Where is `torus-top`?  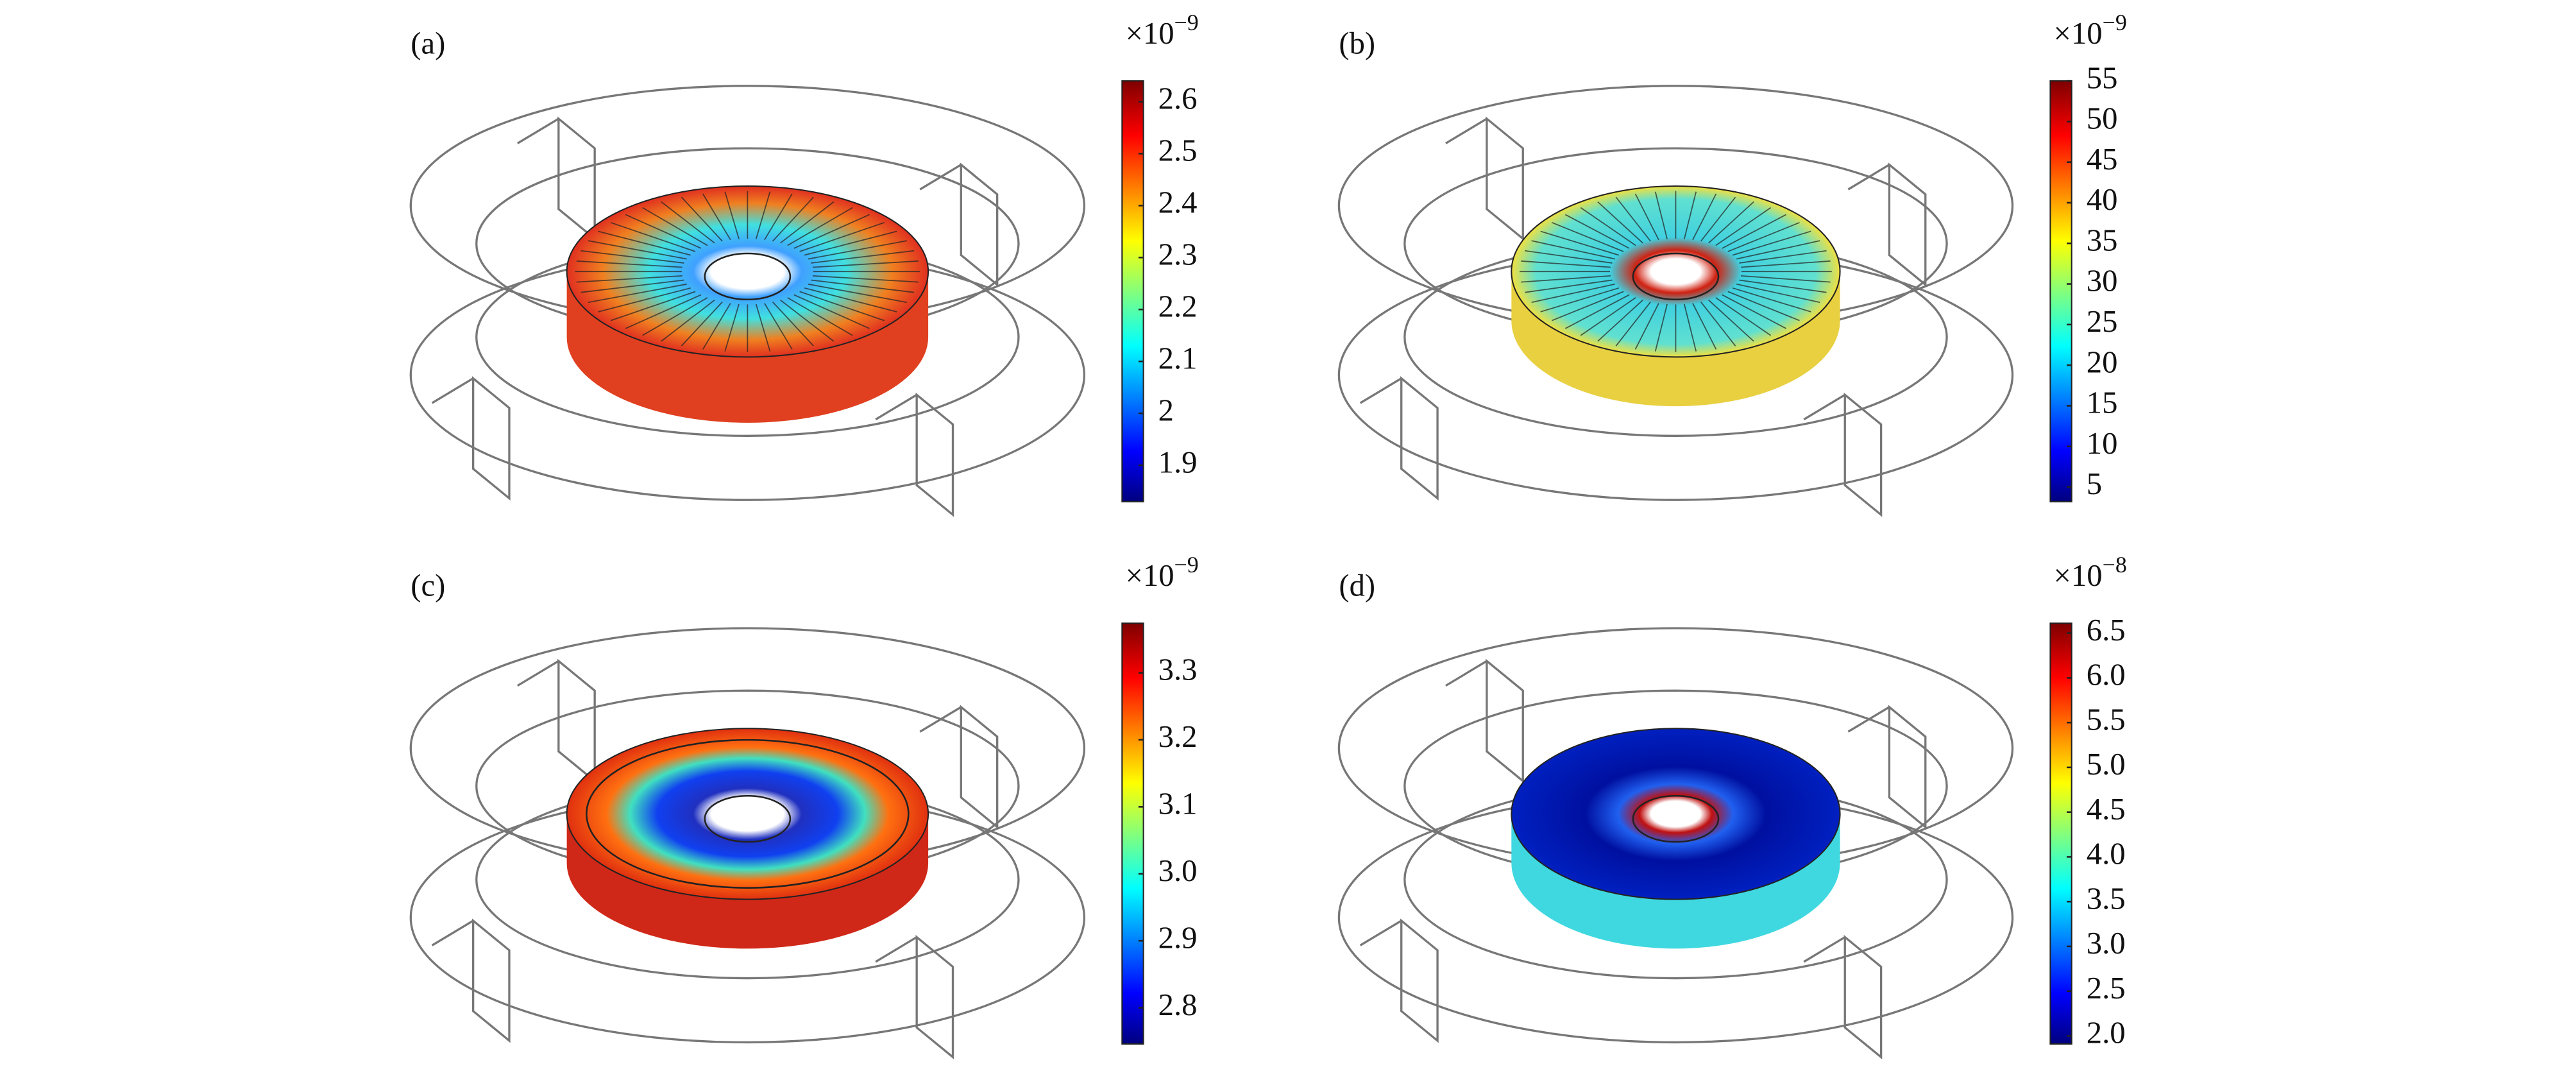
torus-top is located at coordinates (1676, 814).